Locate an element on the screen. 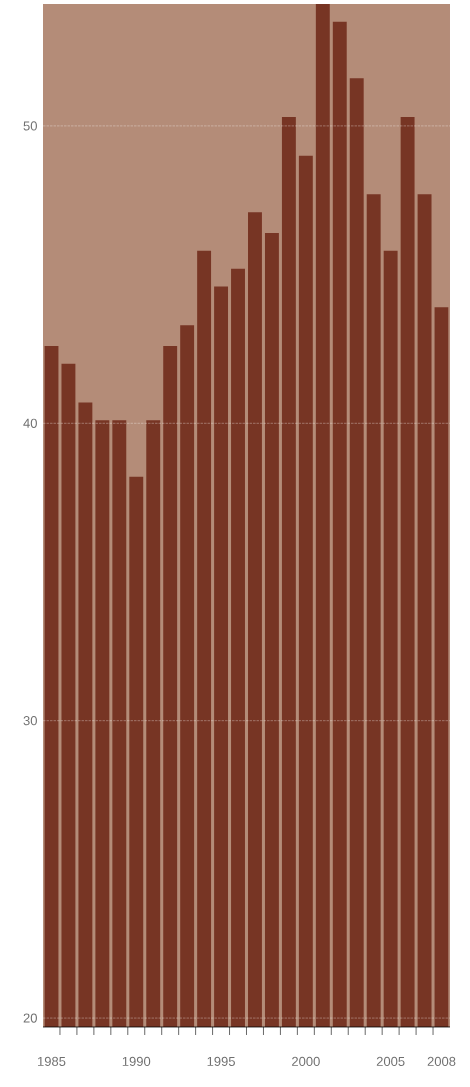  y-tick-label: 20 is located at coordinates (30, 1018).